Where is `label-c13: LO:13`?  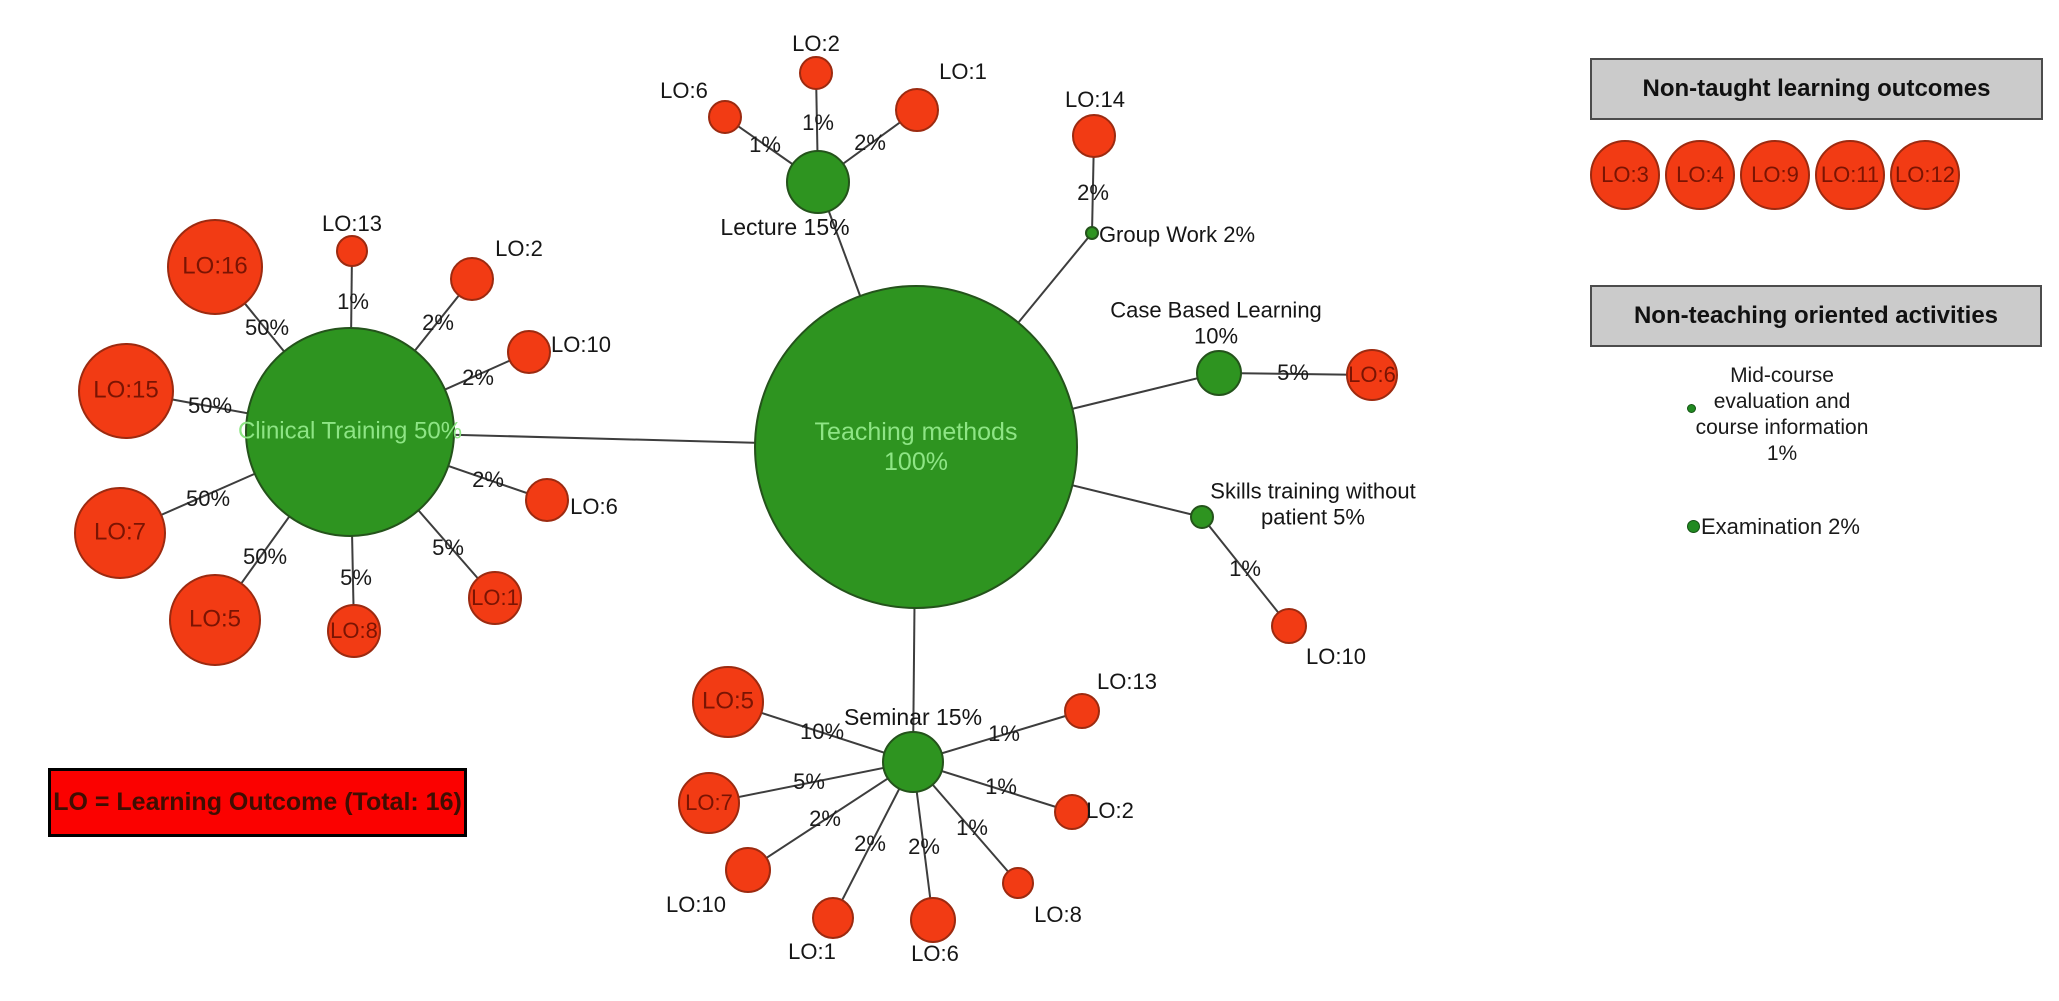
label-c13: LO:13 is located at coordinates (352, 223).